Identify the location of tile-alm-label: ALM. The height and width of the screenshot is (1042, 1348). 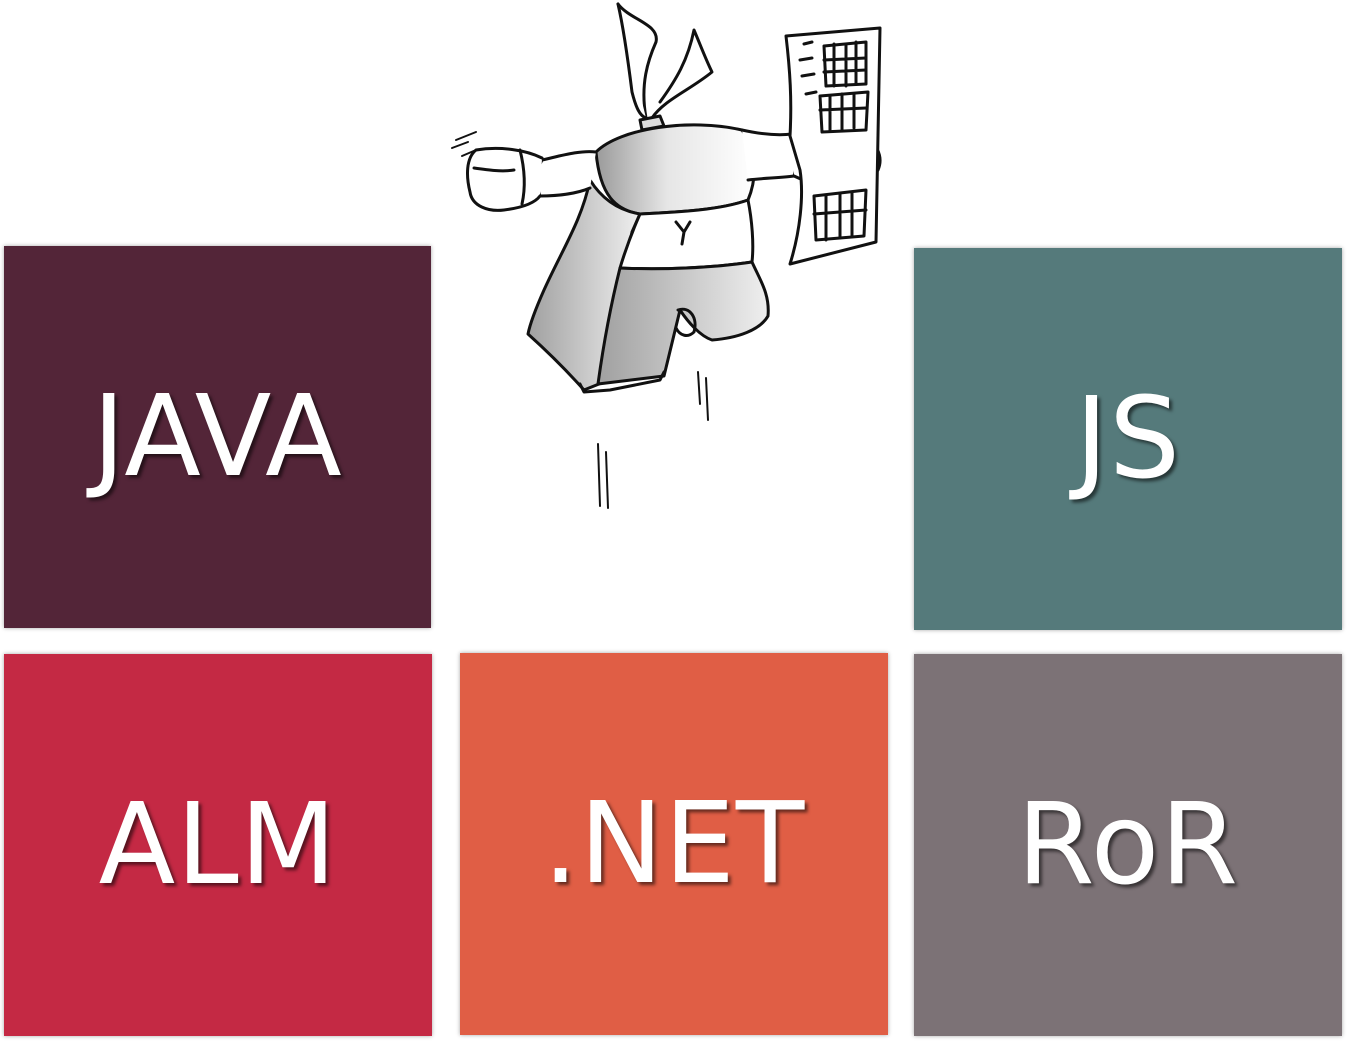
(218, 845).